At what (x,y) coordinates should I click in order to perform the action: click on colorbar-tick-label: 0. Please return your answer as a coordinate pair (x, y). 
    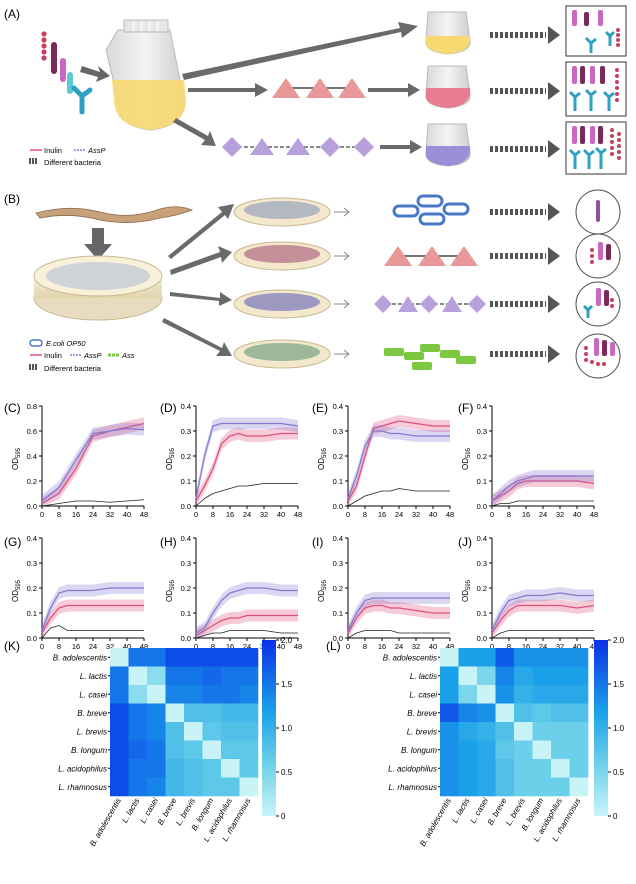
    Looking at the image, I should click on (283, 816).